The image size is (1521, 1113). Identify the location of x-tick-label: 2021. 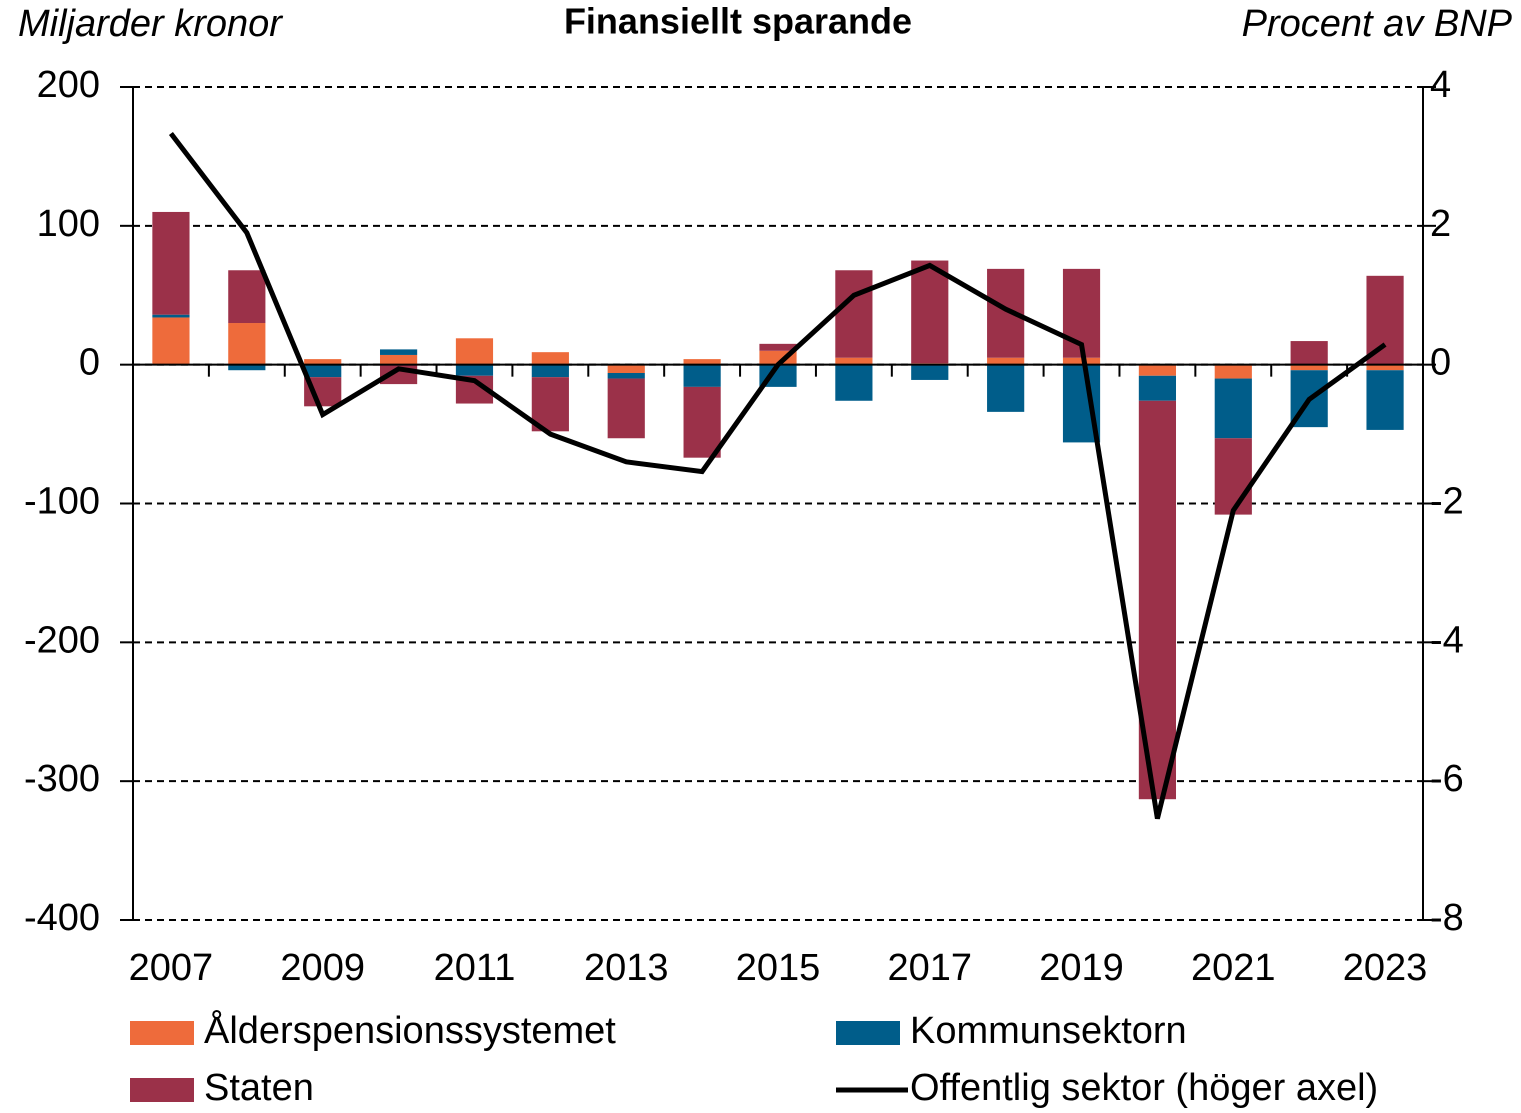
(1233, 968).